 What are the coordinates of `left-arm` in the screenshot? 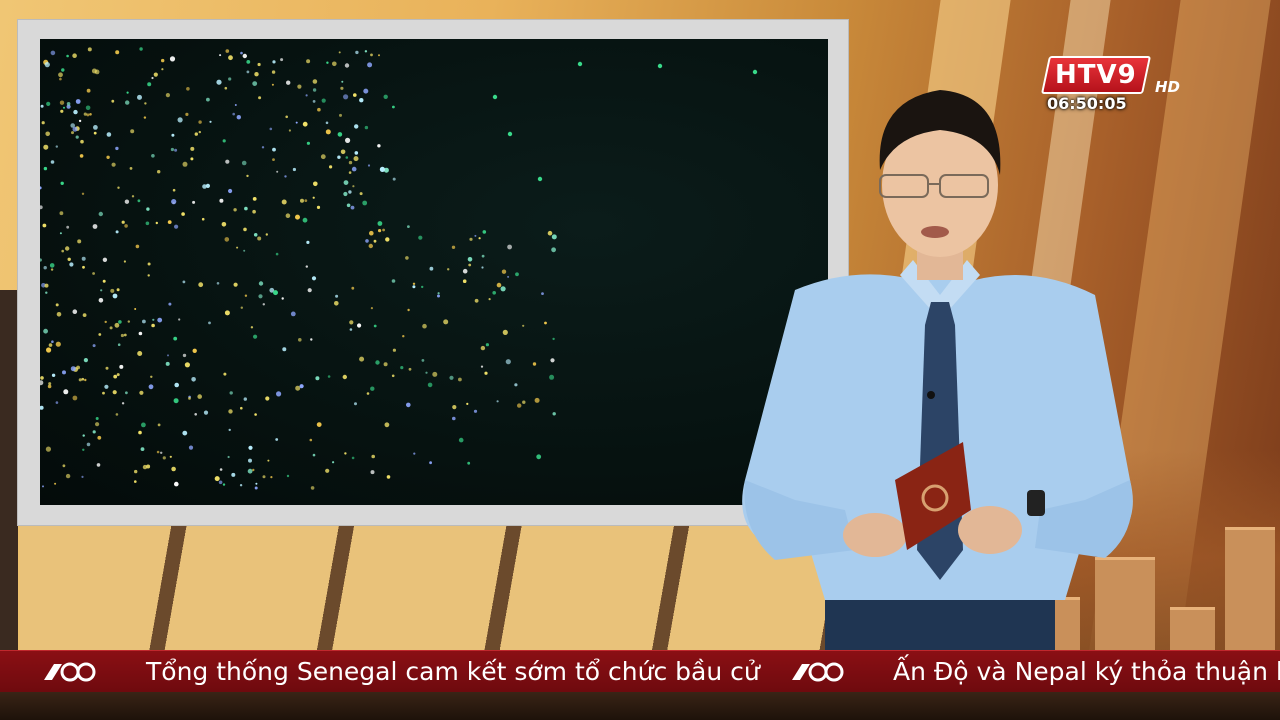 It's located at (799, 520).